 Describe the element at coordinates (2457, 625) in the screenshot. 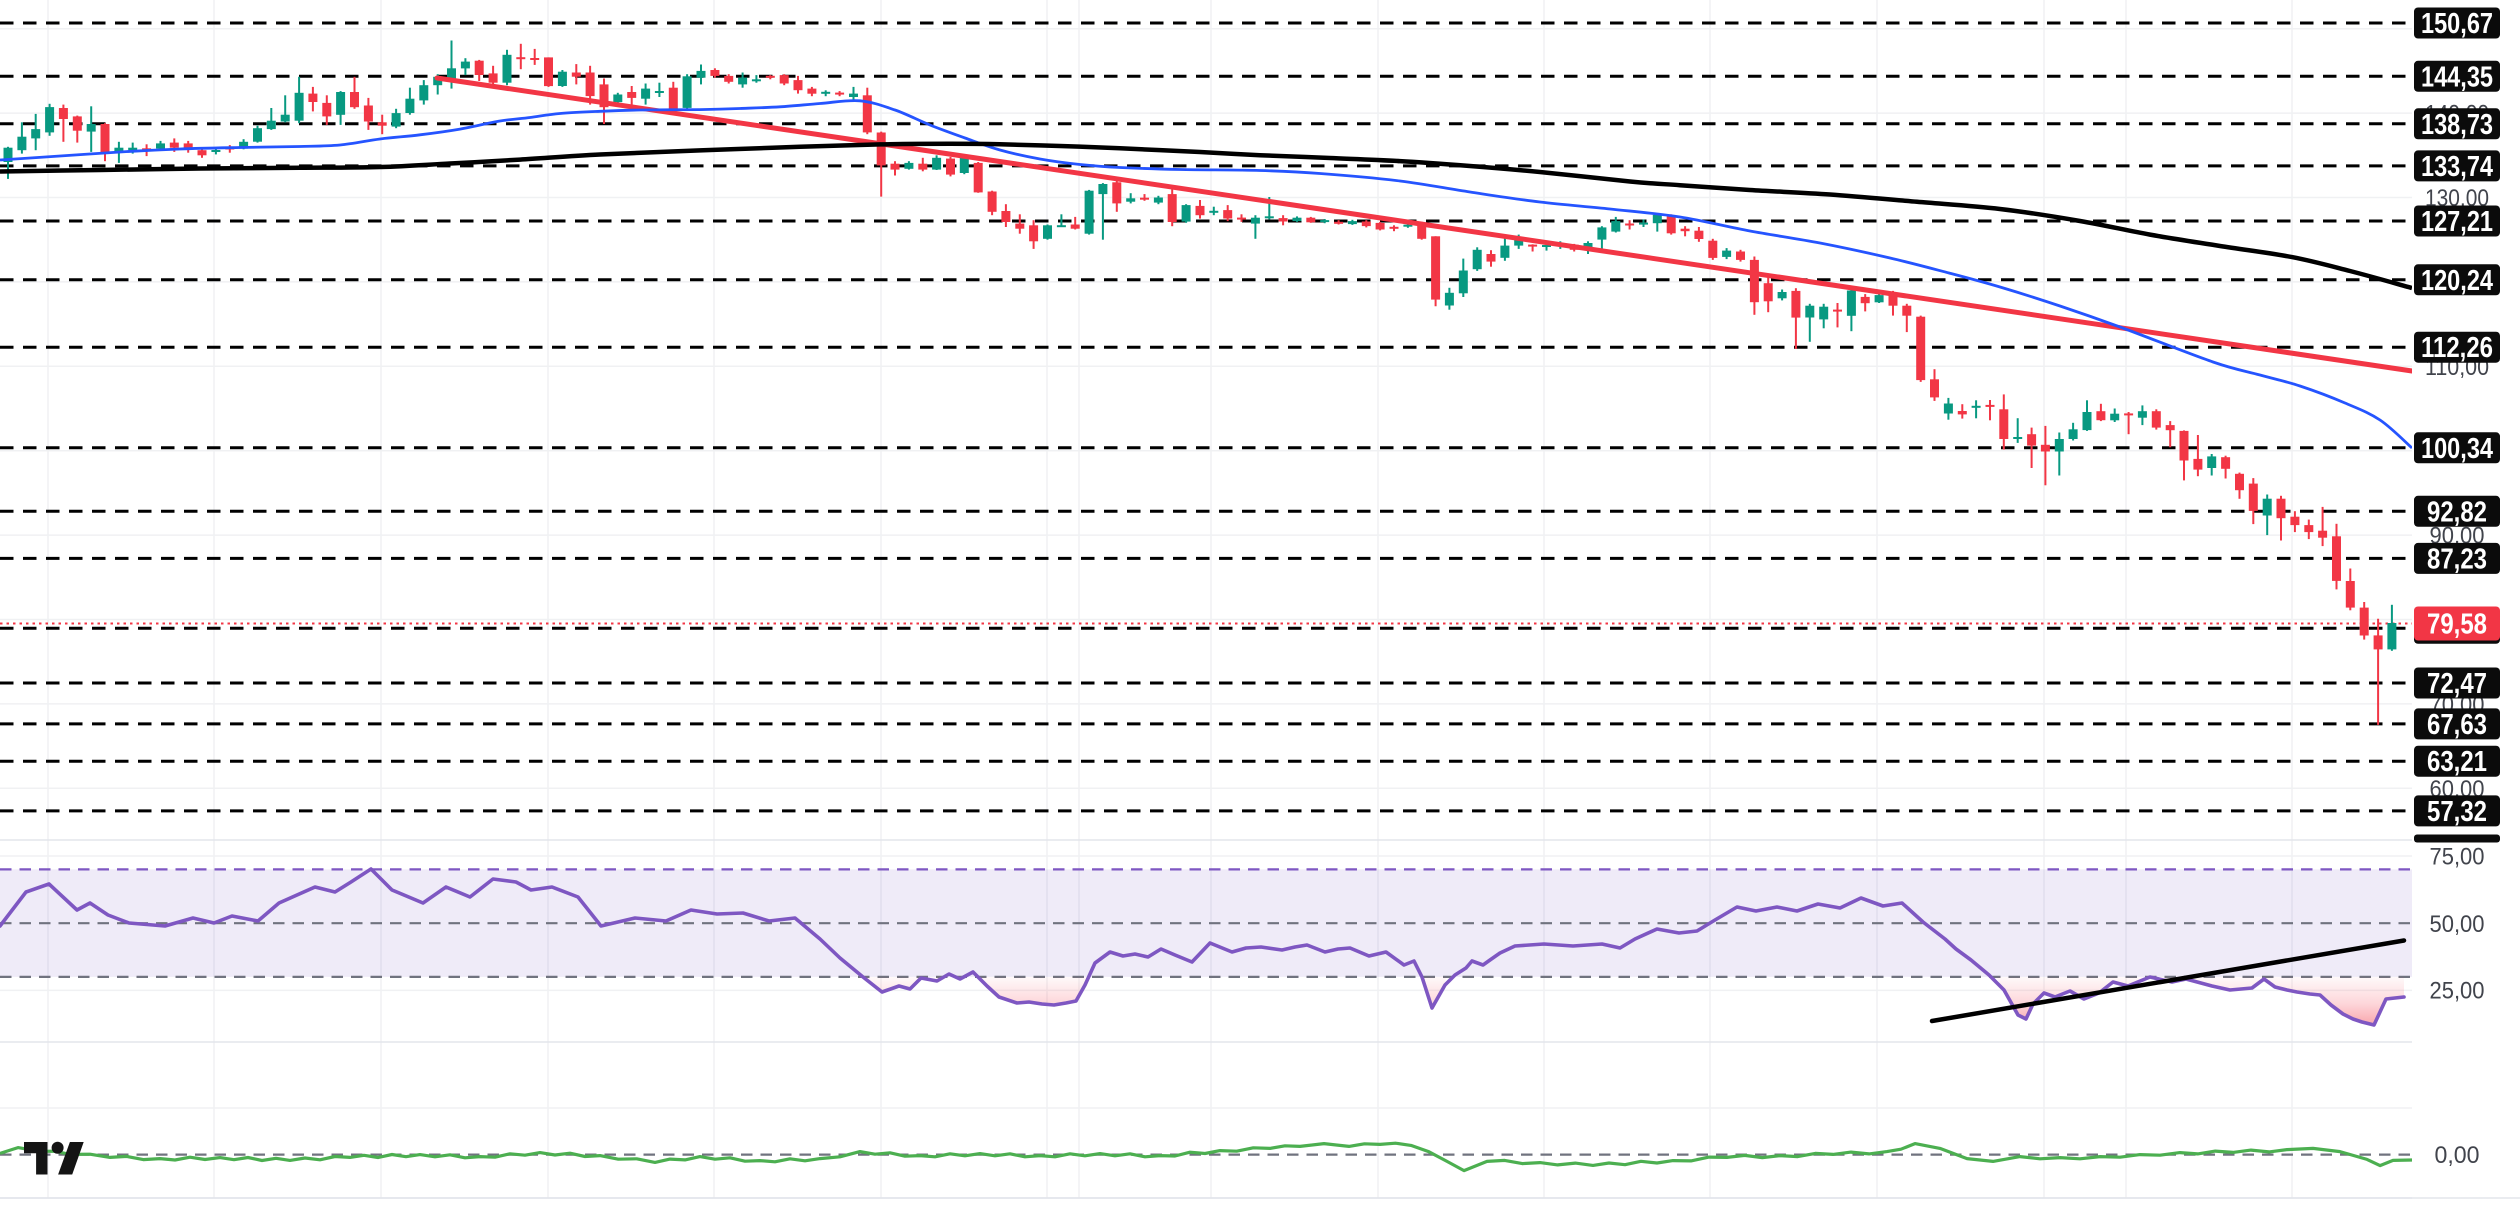

I see `svg-text: 79,58` at that location.